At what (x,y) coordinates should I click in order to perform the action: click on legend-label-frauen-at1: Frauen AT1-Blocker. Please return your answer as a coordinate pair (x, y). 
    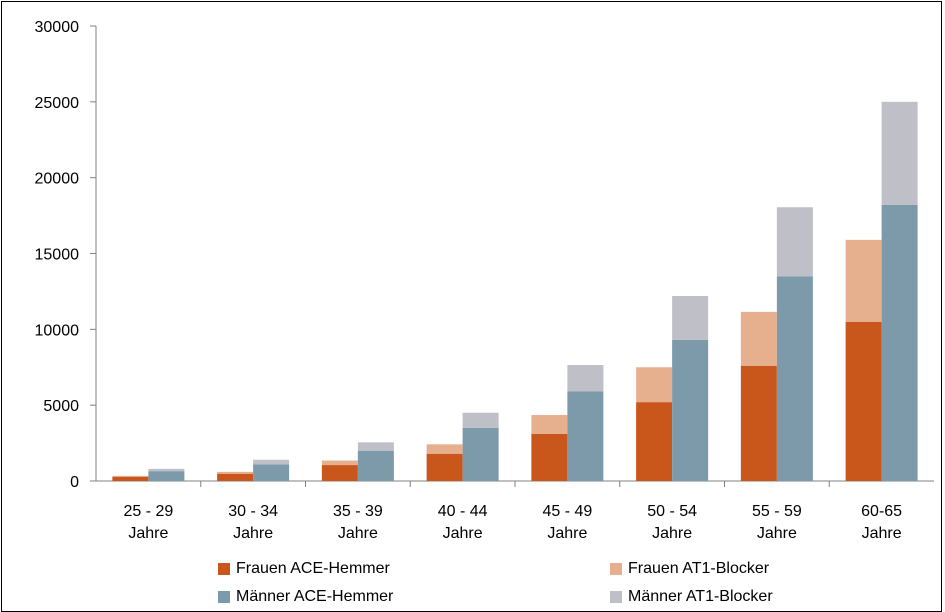
    Looking at the image, I should click on (699, 568).